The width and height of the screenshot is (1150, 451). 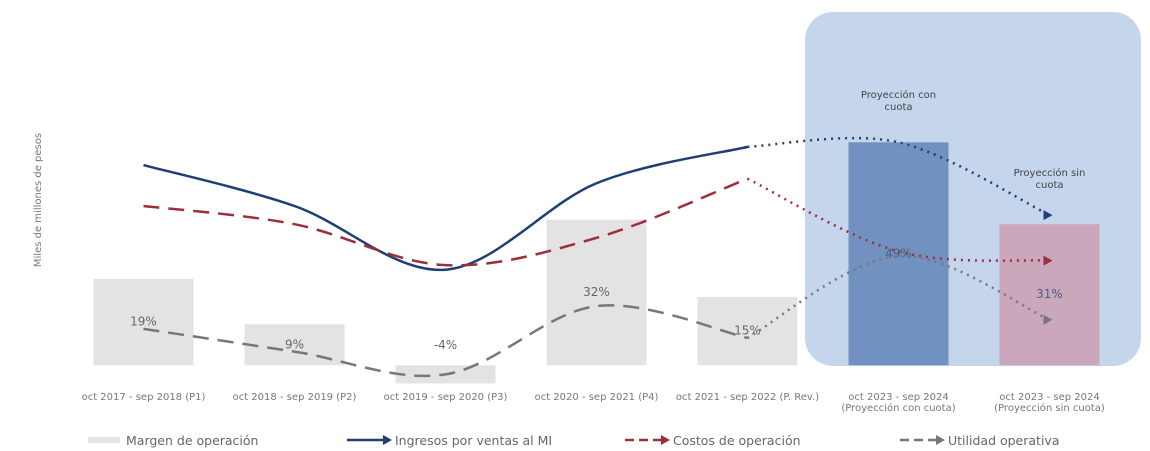 What do you see at coordinates (474, 440) in the screenshot?
I see `legend-label: Ingresos por ventas al MI` at bounding box center [474, 440].